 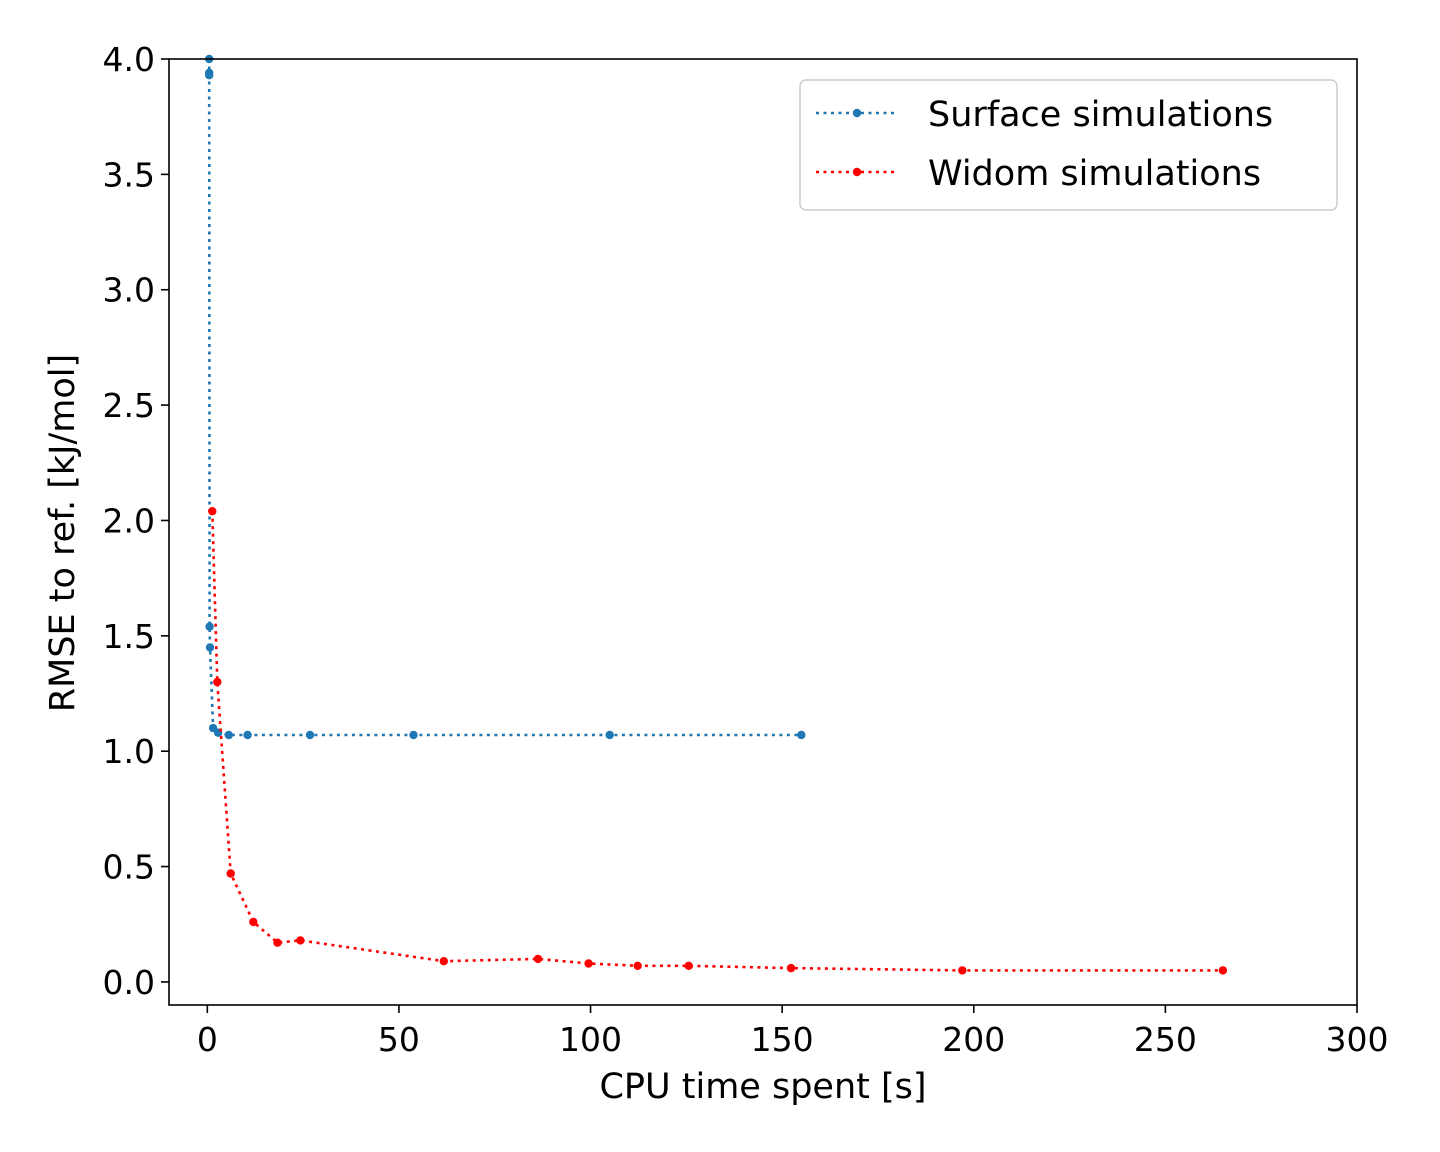 What do you see at coordinates (782, 1039) in the screenshot?
I see `x-tick-label: 150` at bounding box center [782, 1039].